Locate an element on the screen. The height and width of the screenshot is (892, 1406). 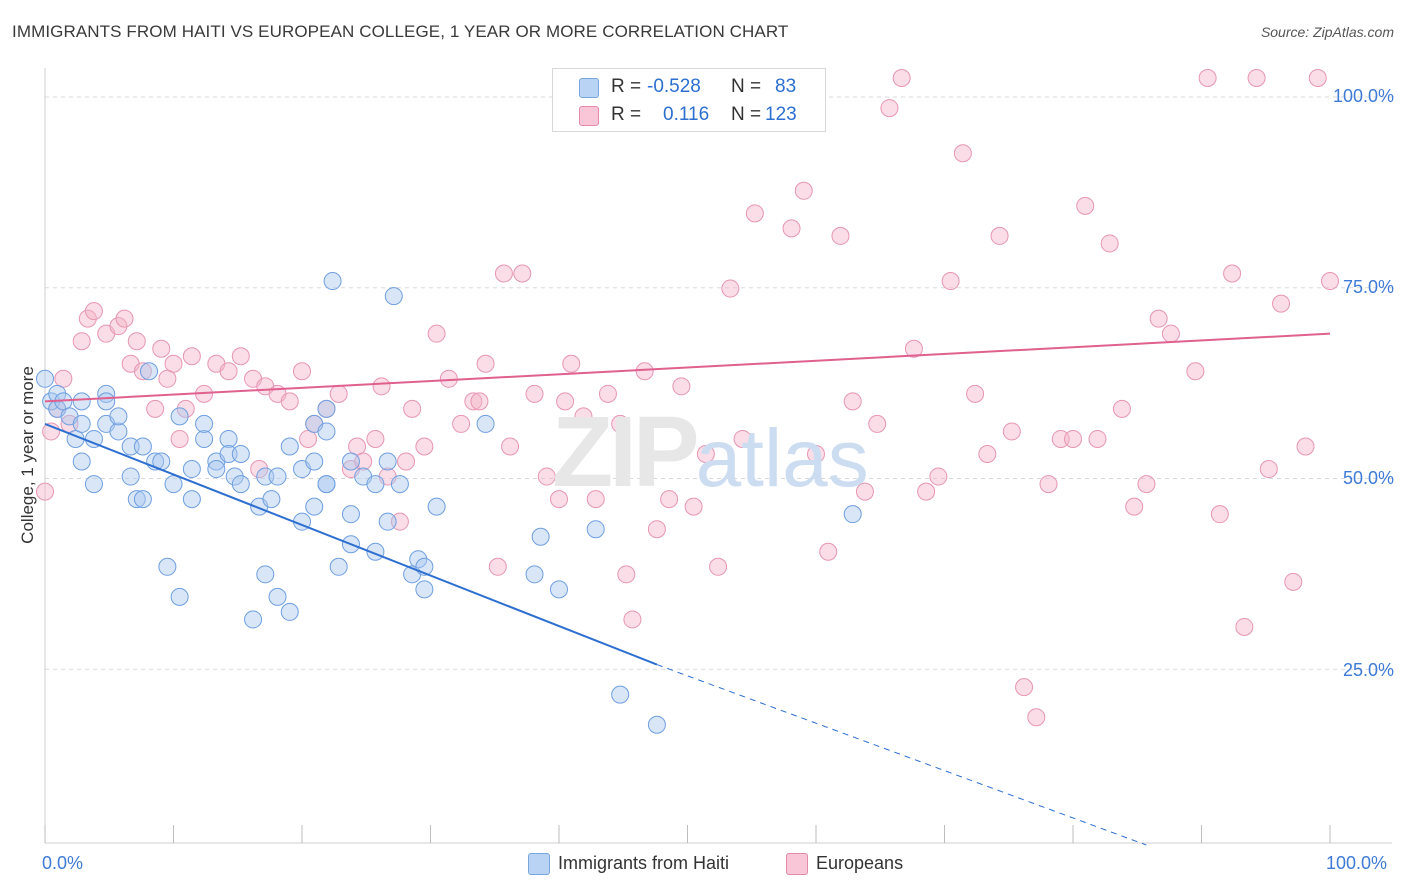
legend-r-label: R = is located at coordinates (626, 86).